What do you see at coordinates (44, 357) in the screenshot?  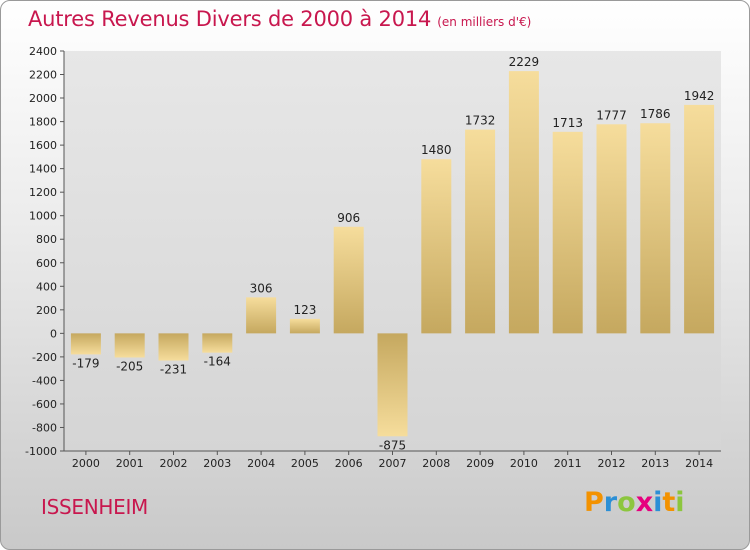 I see `y-tick-label: -200` at bounding box center [44, 357].